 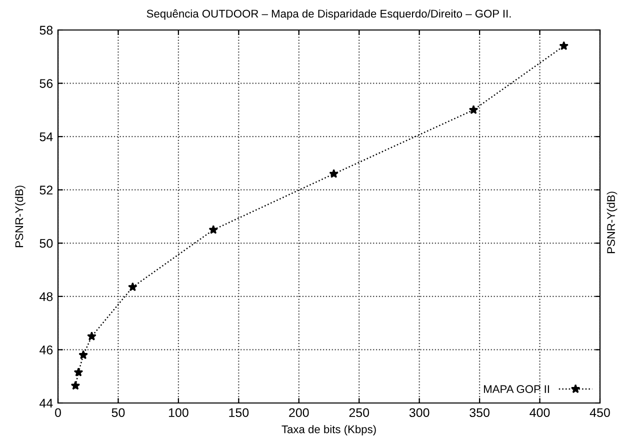 I want to click on x-tick-label: 450, so click(x=600, y=413).